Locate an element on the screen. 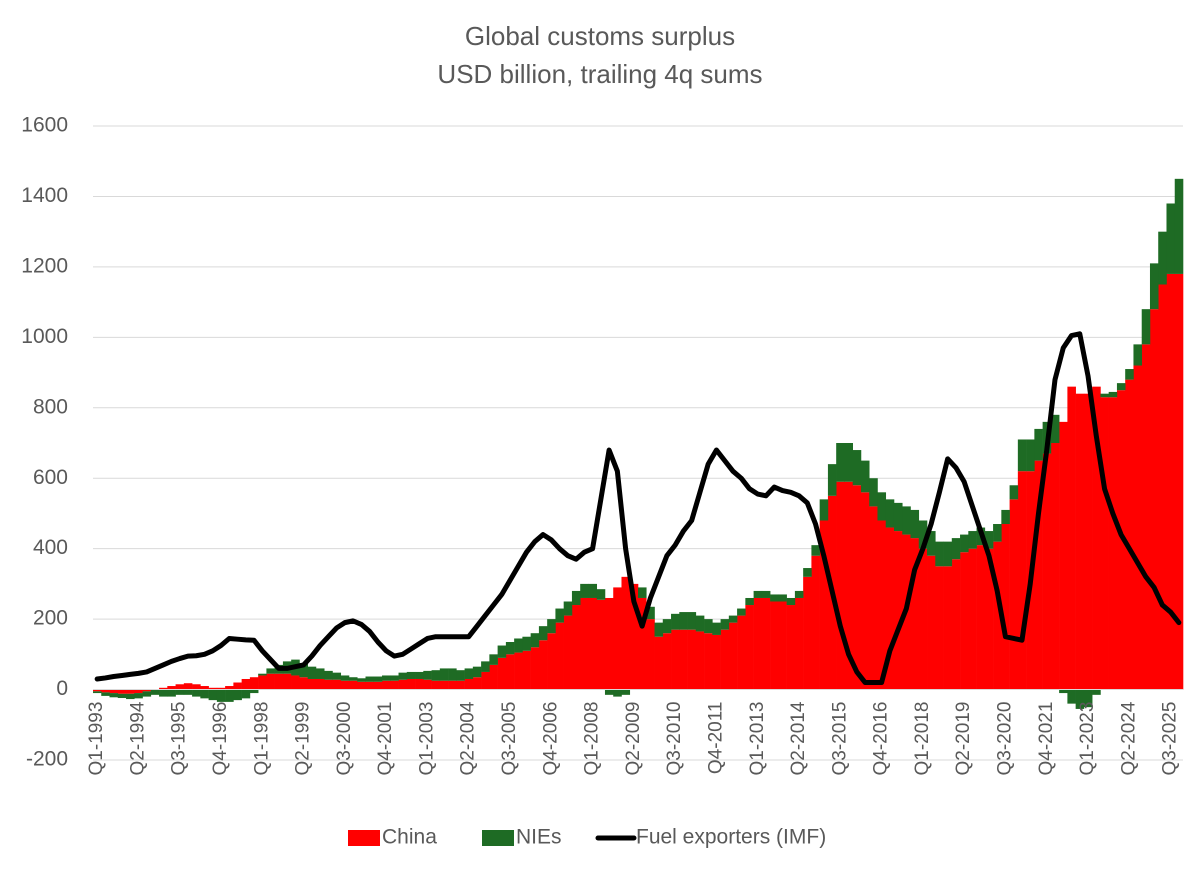 This screenshot has width=1200, height=877. legend-swatch is located at coordinates (364, 838).